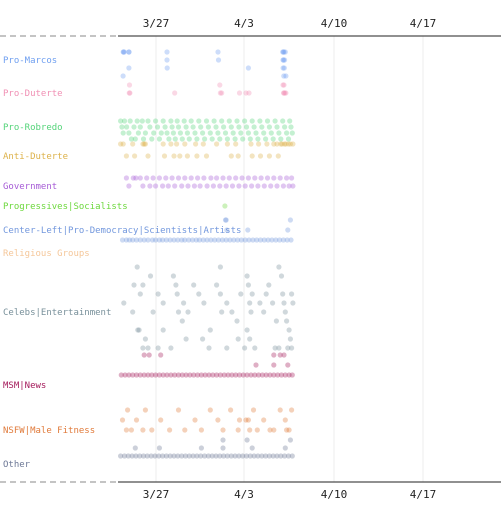 This screenshot has width=501, height=512. I want to click on x-tick-label: 4/3, so click(244, 23).